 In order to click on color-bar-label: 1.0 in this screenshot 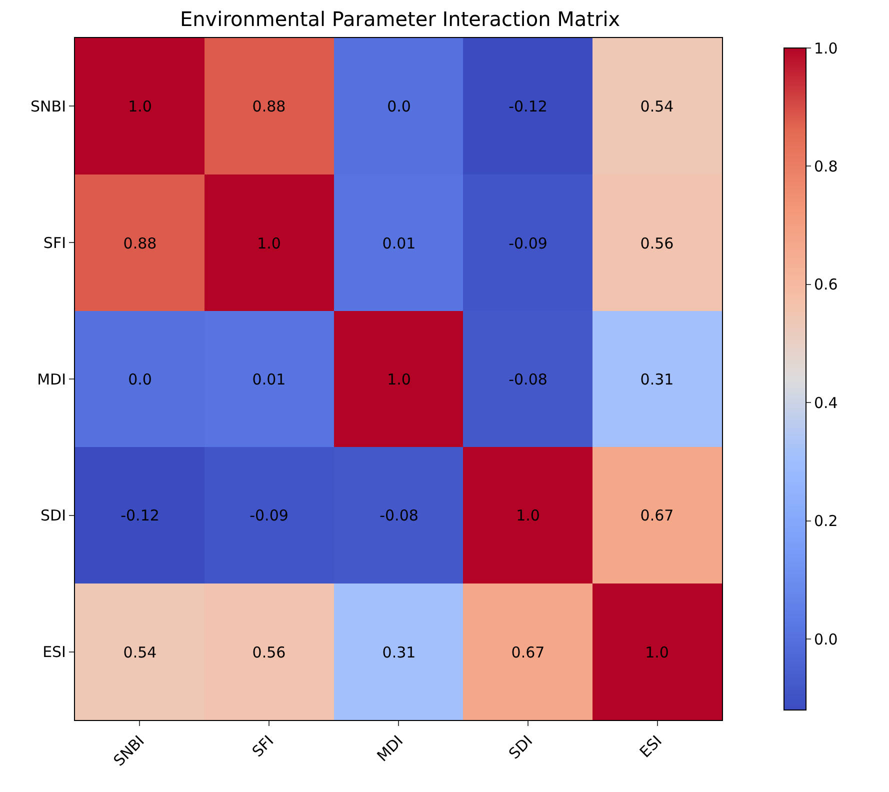, I will do `click(826, 48)`.